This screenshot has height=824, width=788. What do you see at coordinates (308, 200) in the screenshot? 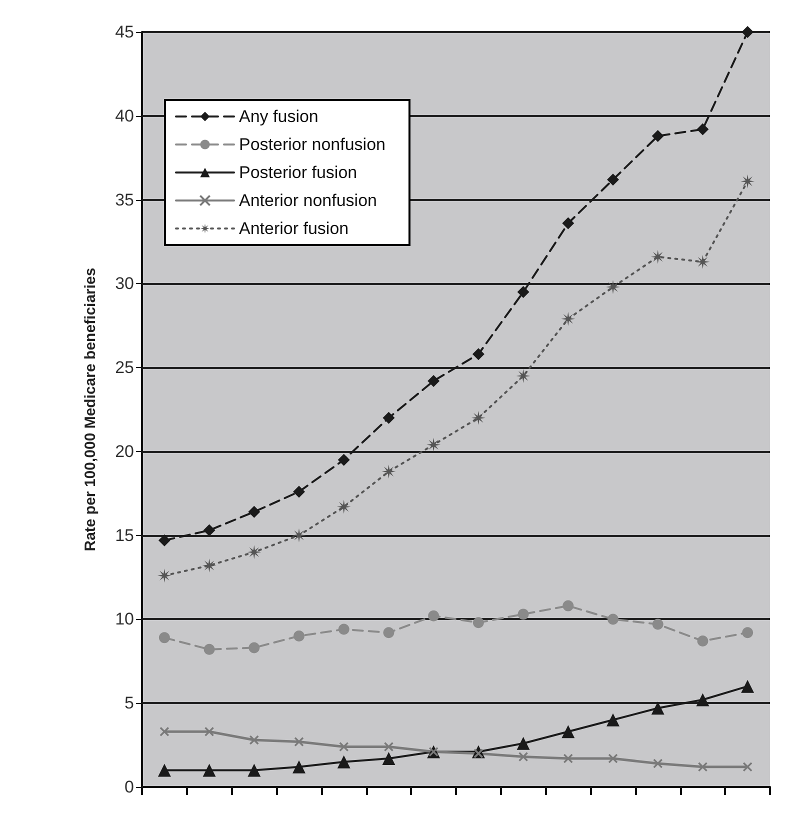
I see `legend-label: Anterior nonfusion` at bounding box center [308, 200].